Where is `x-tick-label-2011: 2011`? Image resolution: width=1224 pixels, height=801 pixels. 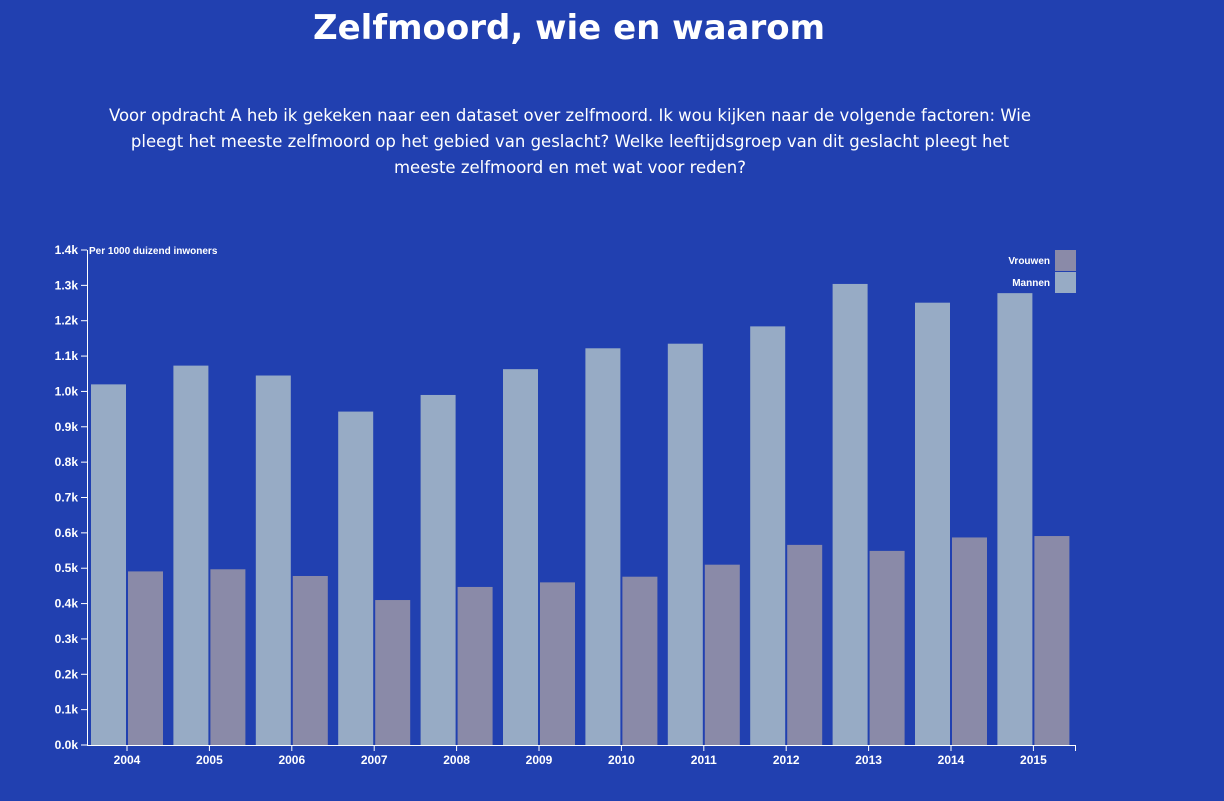 x-tick-label-2011: 2011 is located at coordinates (704, 760).